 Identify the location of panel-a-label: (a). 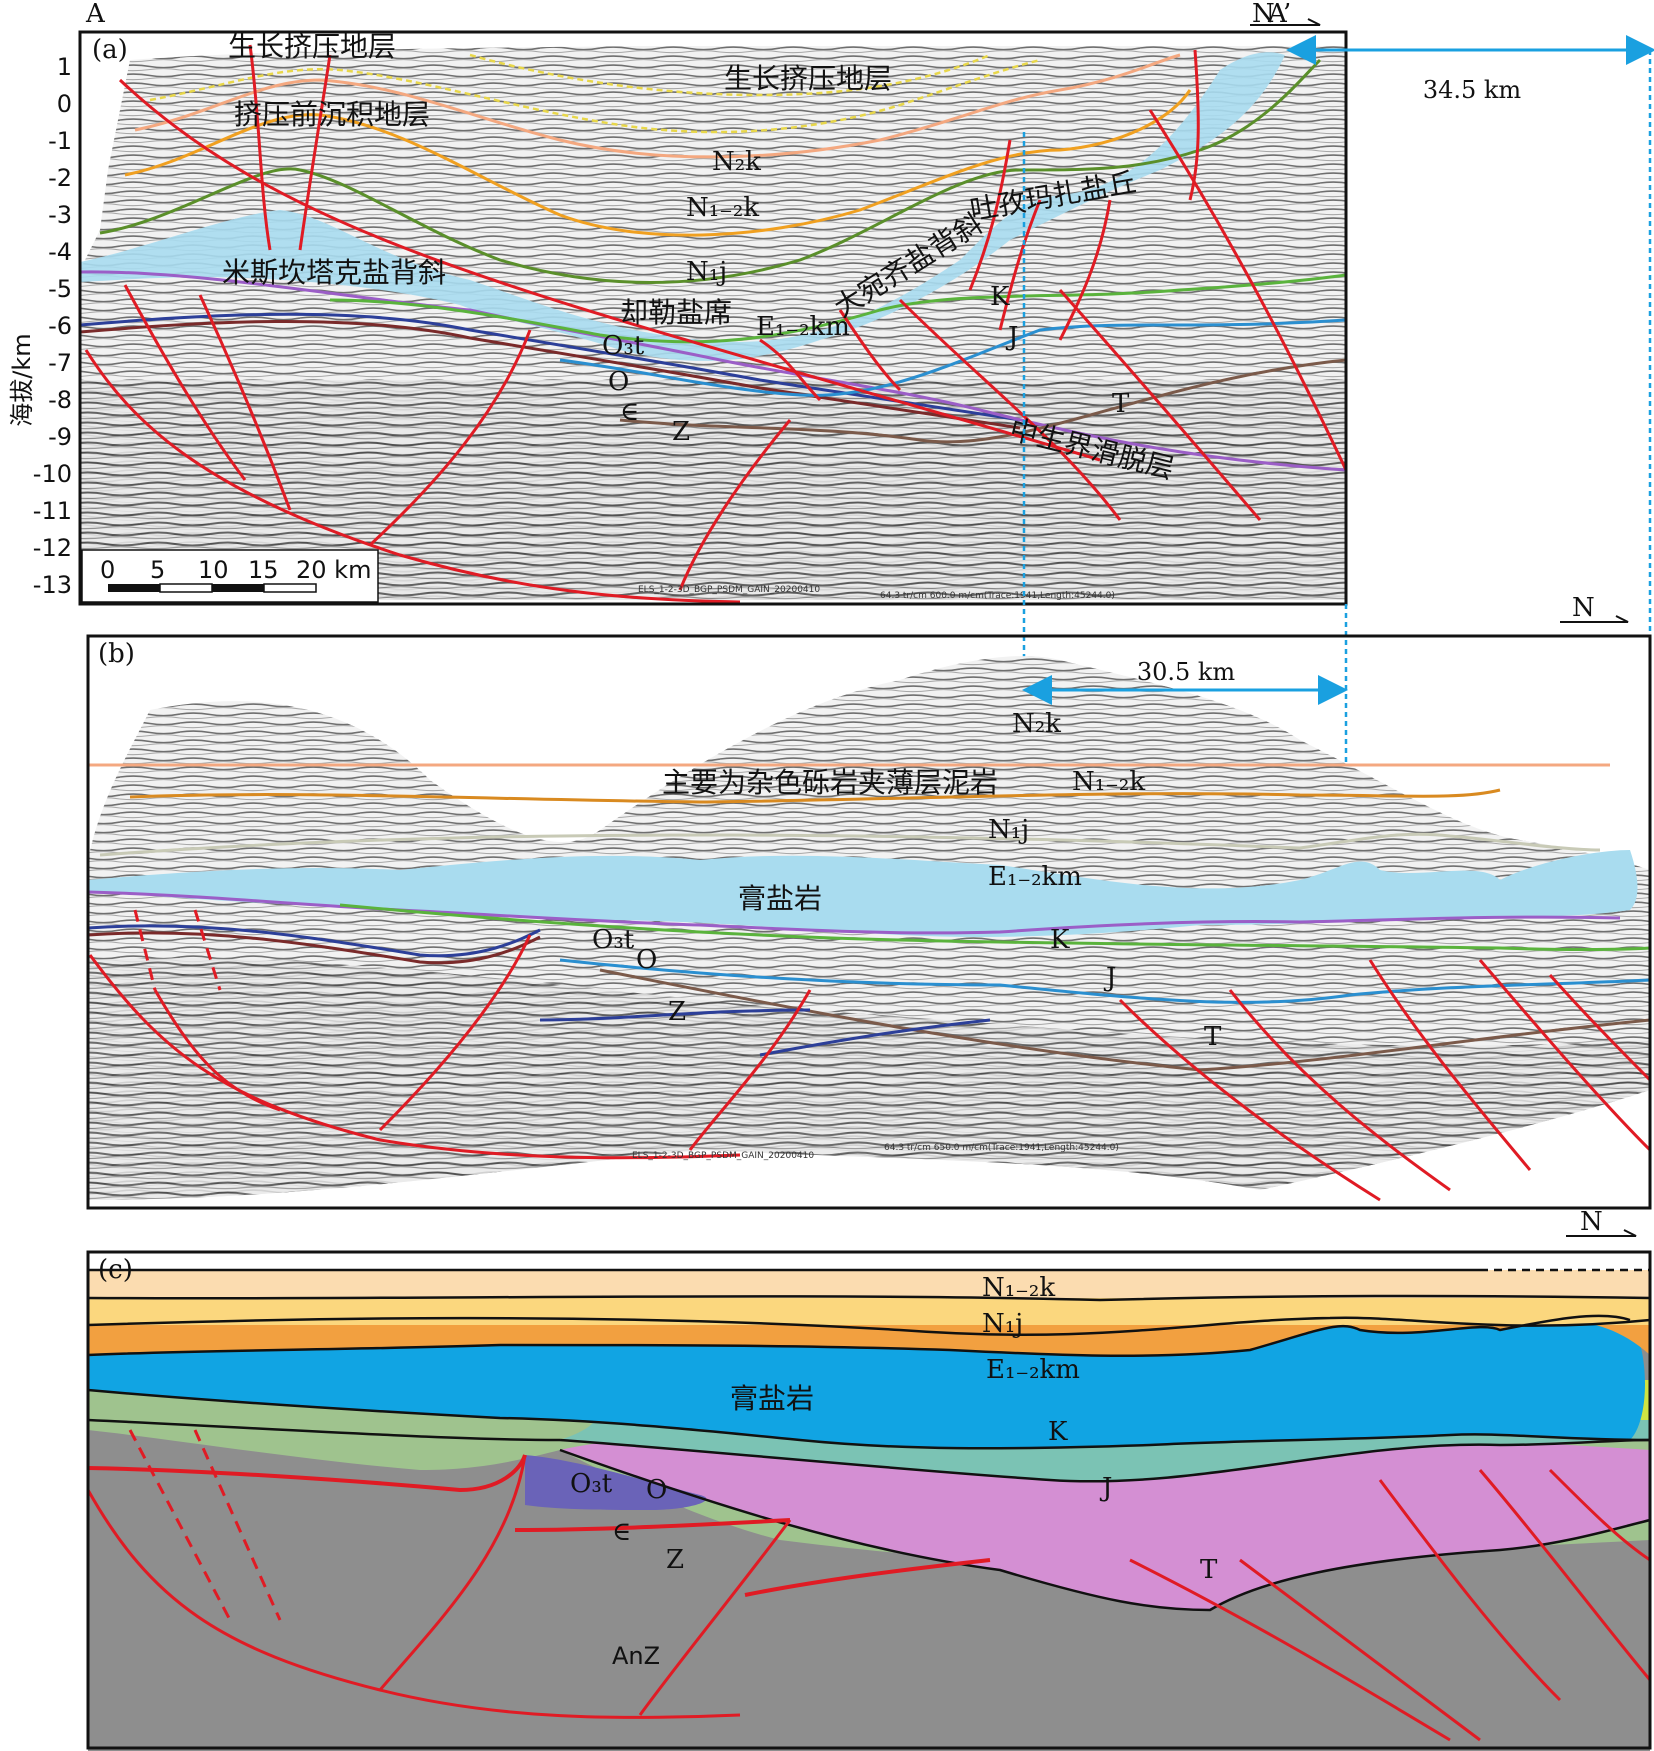
(110, 50).